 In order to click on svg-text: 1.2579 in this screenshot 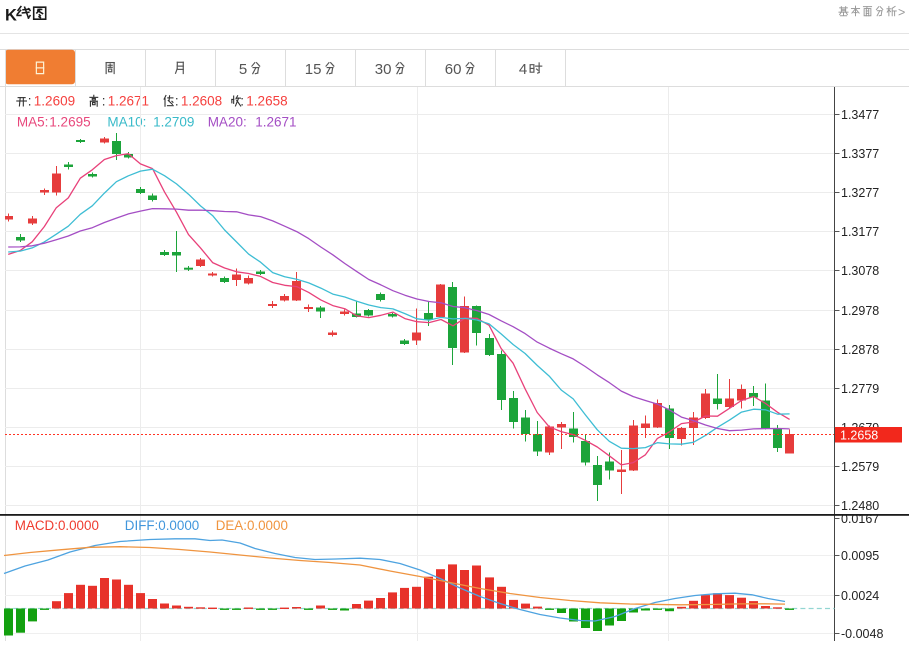, I will do `click(860, 467)`.